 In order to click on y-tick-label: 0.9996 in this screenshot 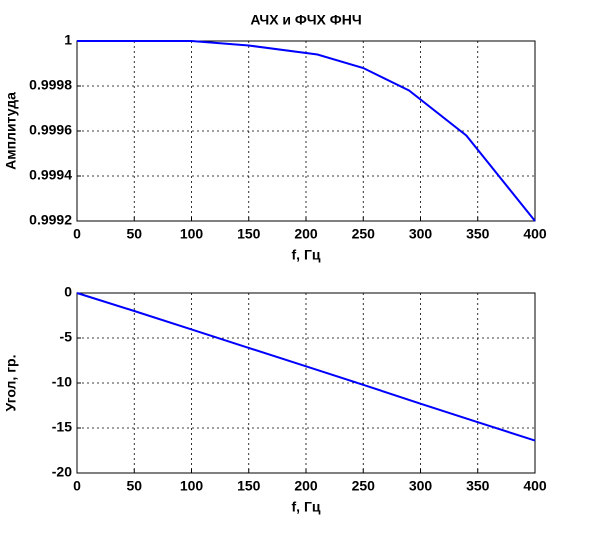, I will do `click(50, 130)`.